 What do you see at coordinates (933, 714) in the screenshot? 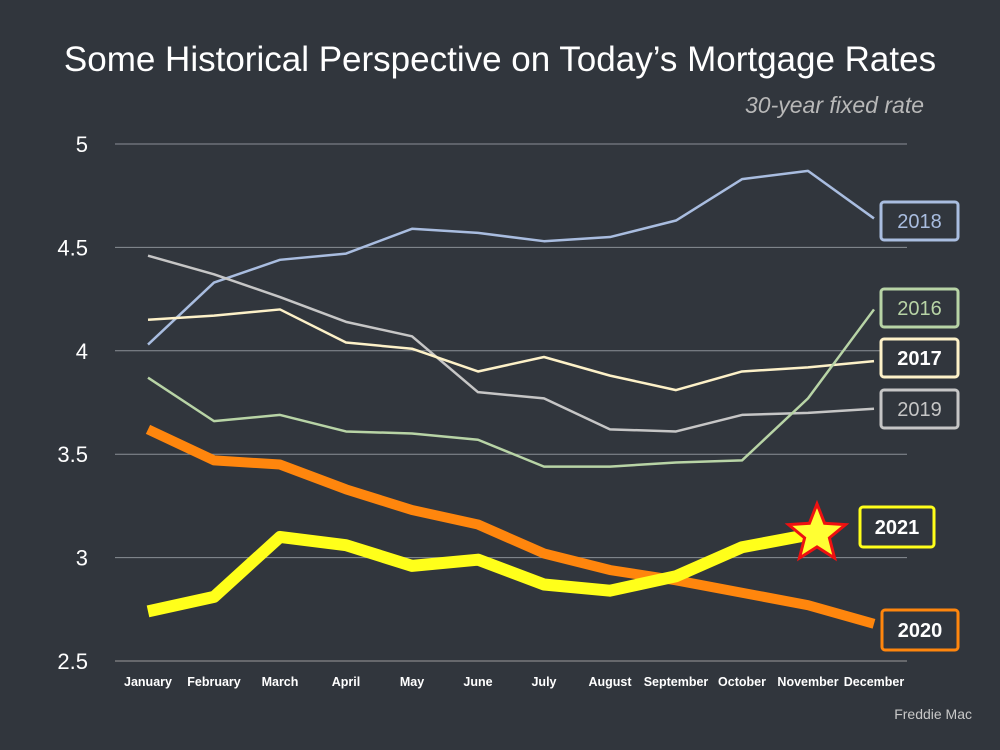
I see `source-note: Freddie Mac` at bounding box center [933, 714].